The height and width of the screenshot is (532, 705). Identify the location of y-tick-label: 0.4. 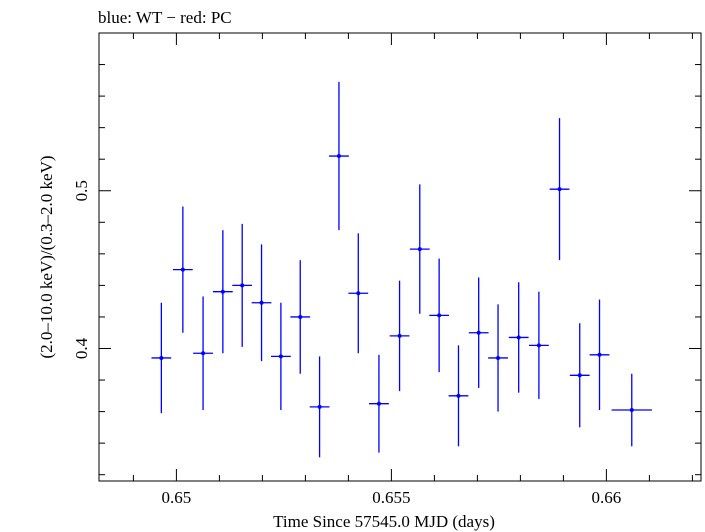
(81, 348).